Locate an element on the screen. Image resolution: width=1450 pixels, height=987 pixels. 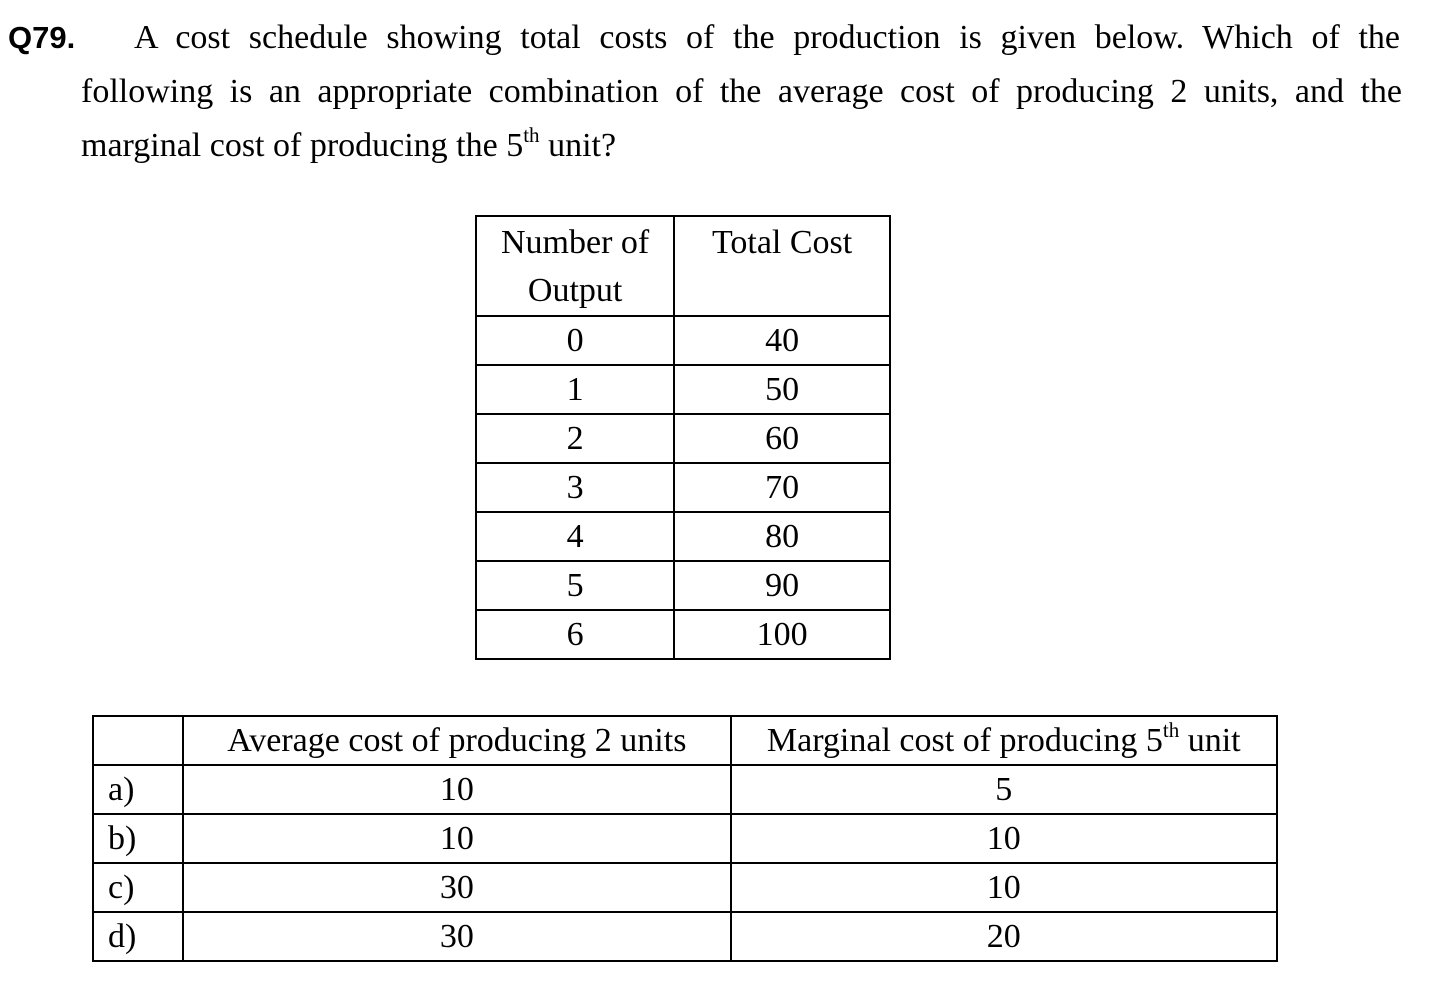
cost-table-header-row: Number of Output Total Cost is located at coordinates (682, 266).